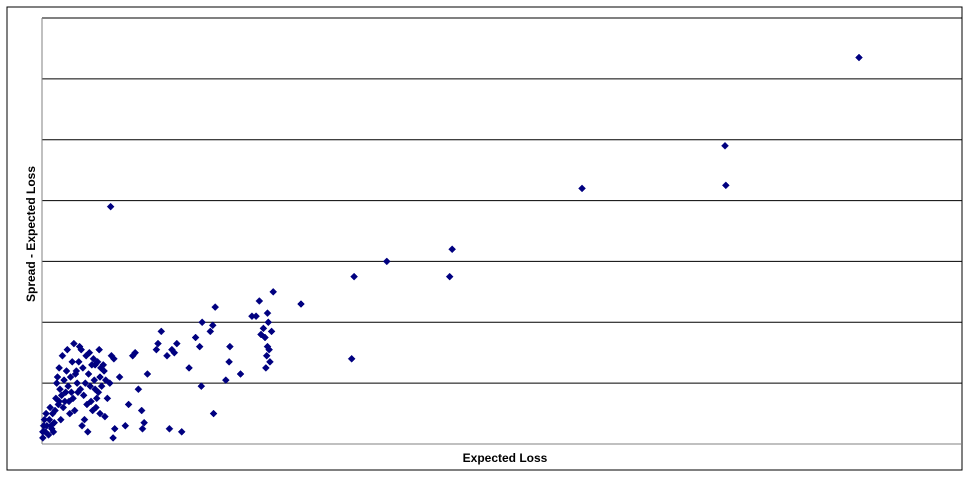 This screenshot has width=969, height=482. What do you see at coordinates (505, 458) in the screenshot?
I see `x-axis-title: Expected Loss` at bounding box center [505, 458].